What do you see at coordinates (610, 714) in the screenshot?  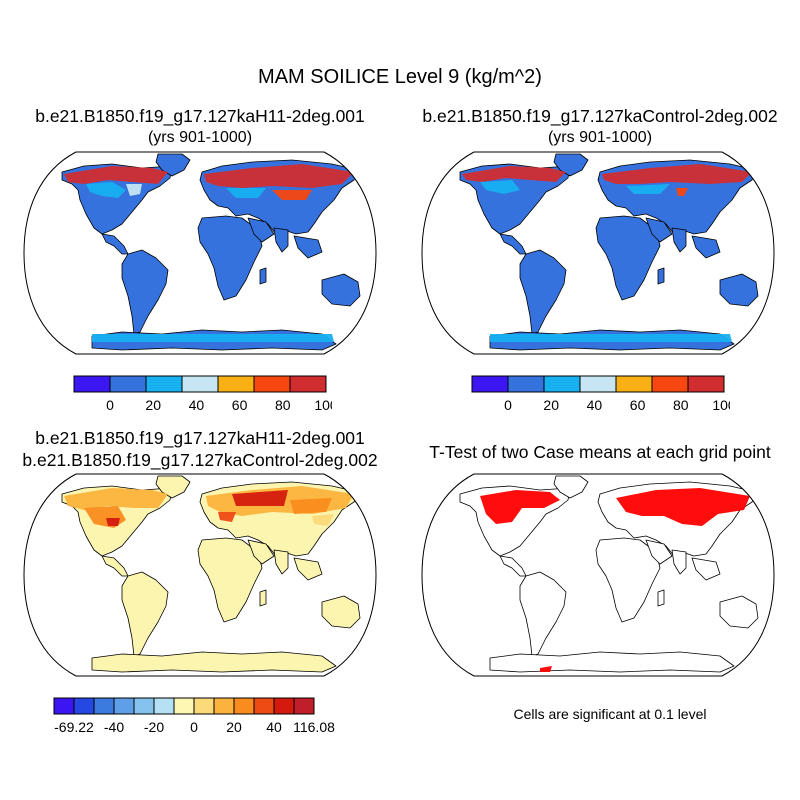 I see `significance-note: Cells are significant at 0.1 level` at bounding box center [610, 714].